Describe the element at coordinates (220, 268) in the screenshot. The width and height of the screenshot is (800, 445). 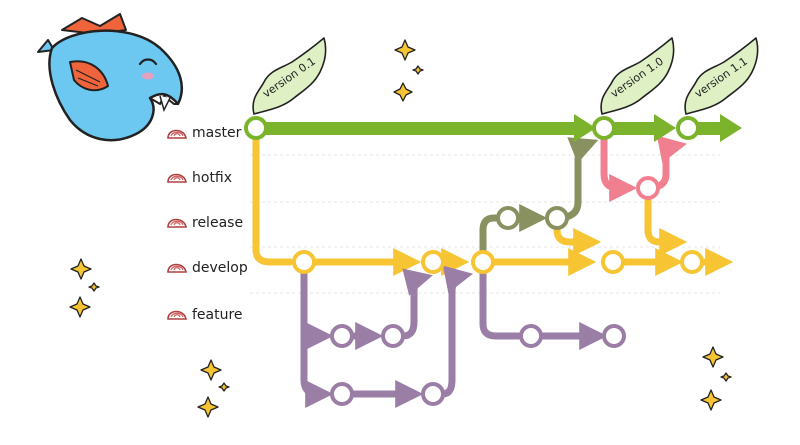
I see `branch-label-develop: develop` at that location.